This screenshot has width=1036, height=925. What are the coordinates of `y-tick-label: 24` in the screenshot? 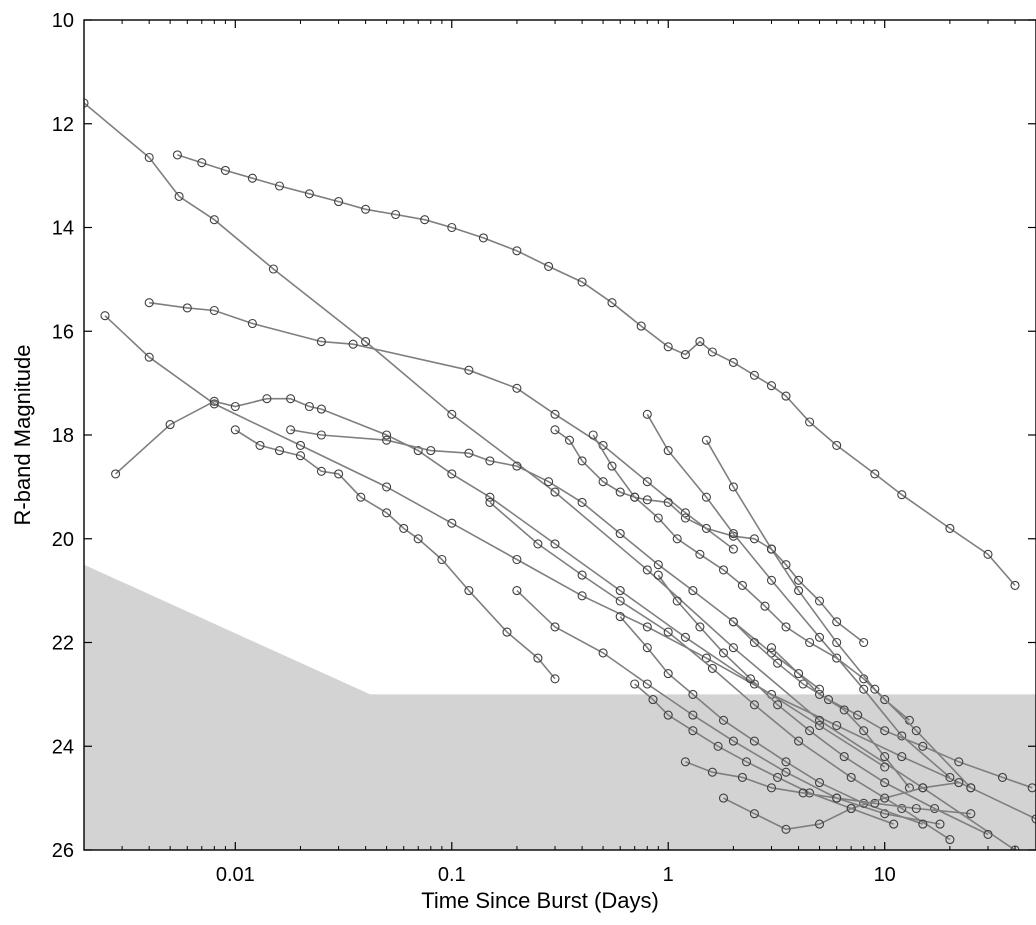 It's located at (63, 747).